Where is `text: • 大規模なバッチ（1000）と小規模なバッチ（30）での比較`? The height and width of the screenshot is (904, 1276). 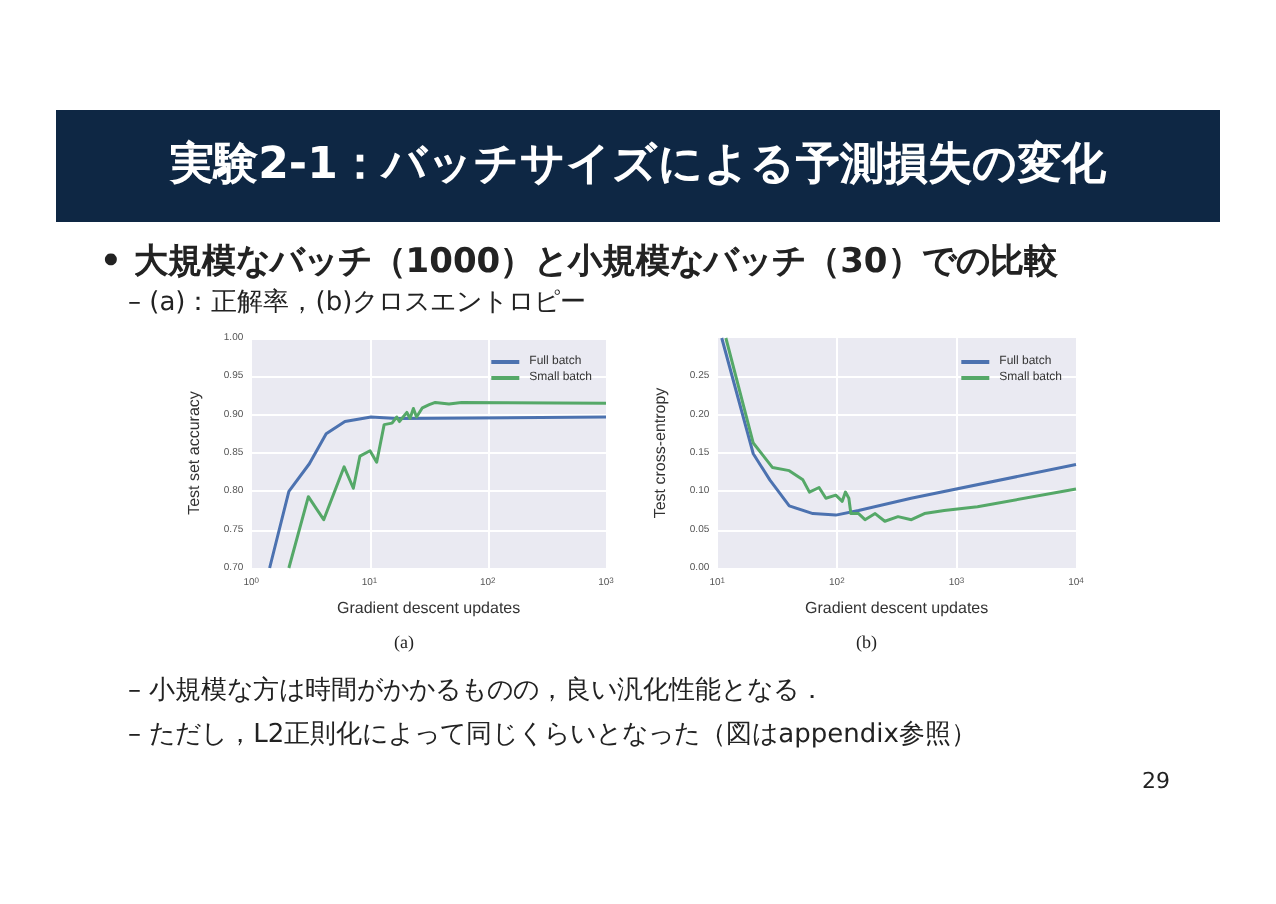
text: • 大規模なバッチ（1000）と小規模なバッチ（30）での比較 is located at coordinates (579, 262).